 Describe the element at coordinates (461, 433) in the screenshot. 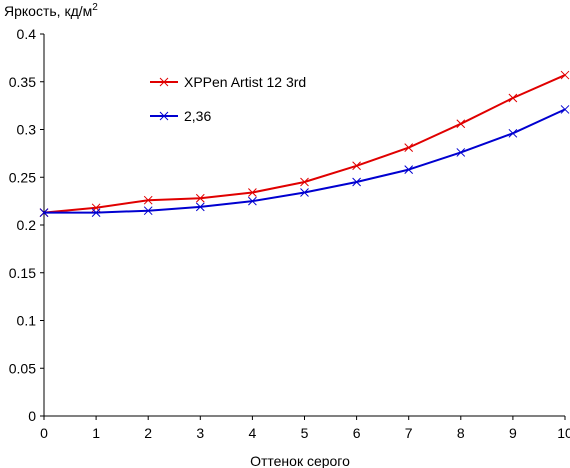

I see `x-tick-label: 8` at that location.